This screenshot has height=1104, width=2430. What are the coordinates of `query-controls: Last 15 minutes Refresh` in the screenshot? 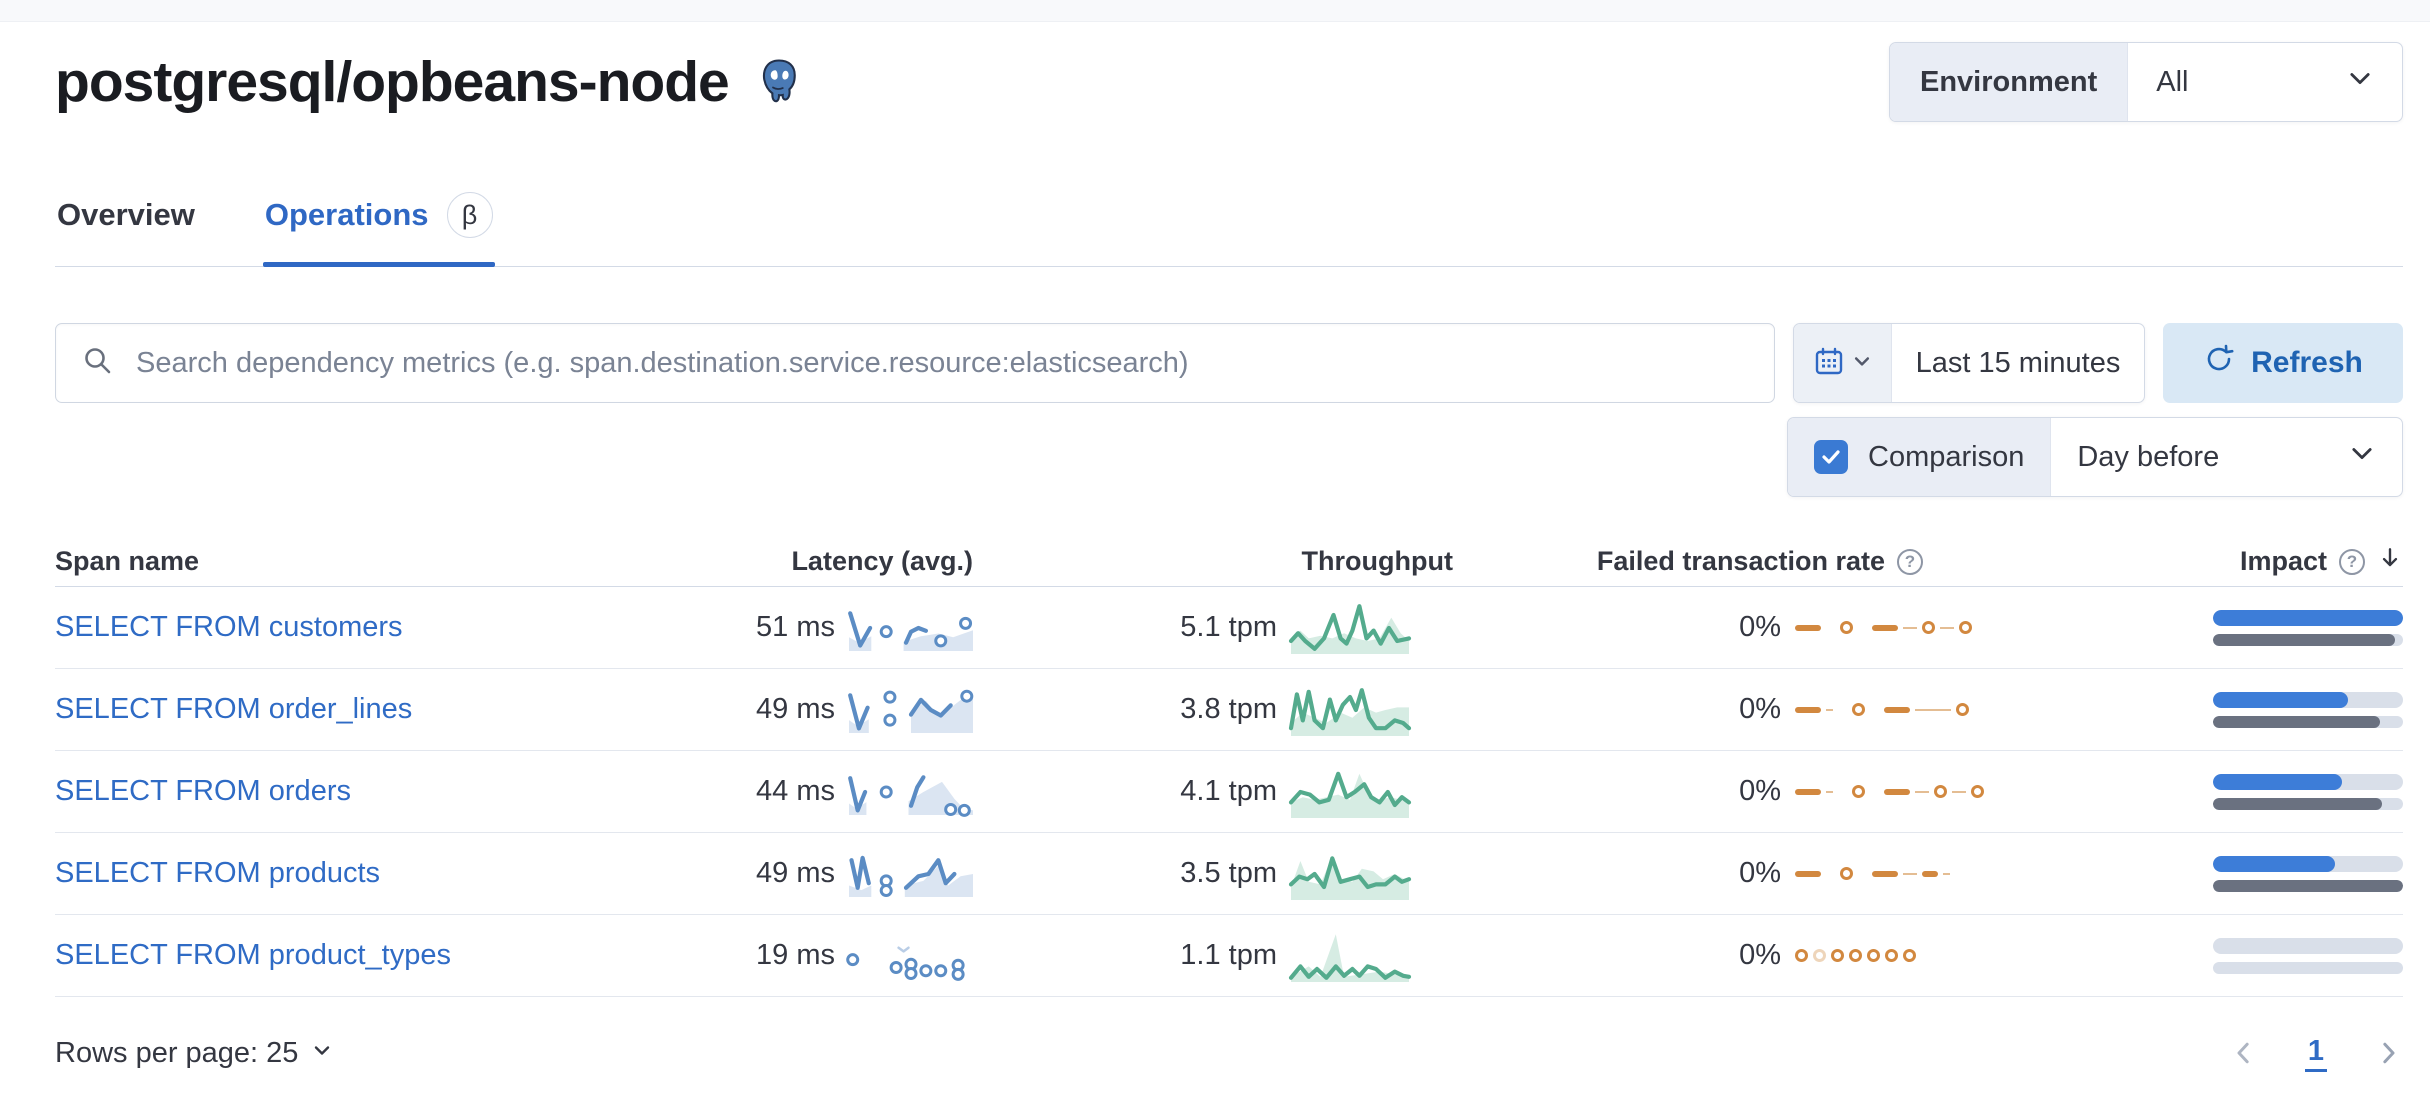 It's located at (1229, 363).